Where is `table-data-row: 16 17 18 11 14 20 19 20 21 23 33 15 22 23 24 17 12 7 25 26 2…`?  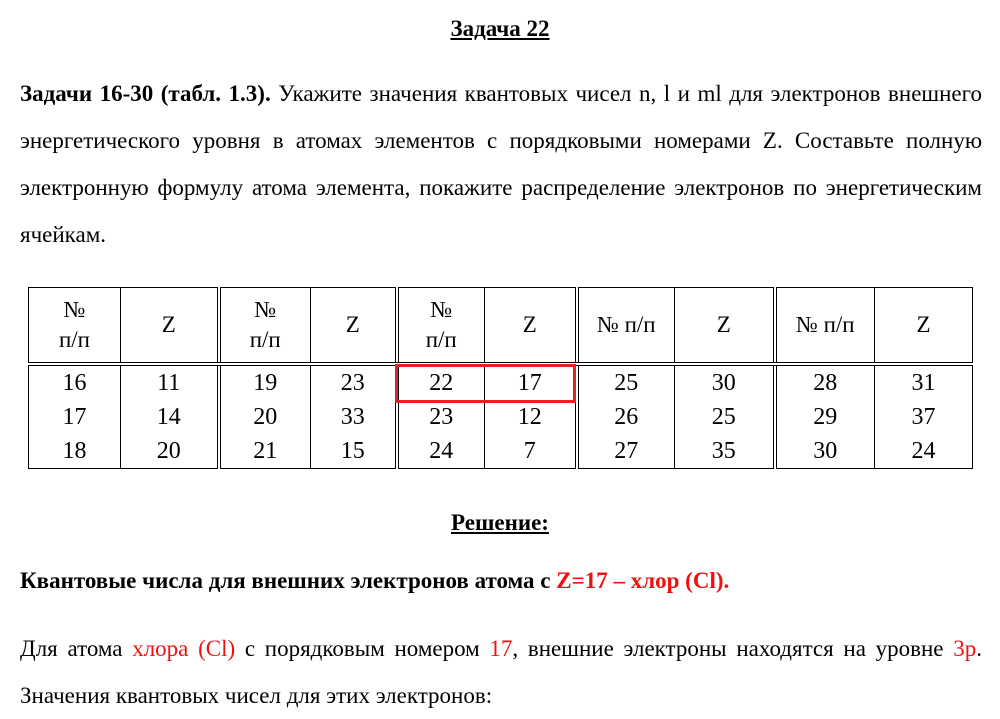
table-data-row: 16 17 18 11 14 20 19 20 21 23 33 15 22 23 24 17 12 7 25 26 2… is located at coordinates (500, 416).